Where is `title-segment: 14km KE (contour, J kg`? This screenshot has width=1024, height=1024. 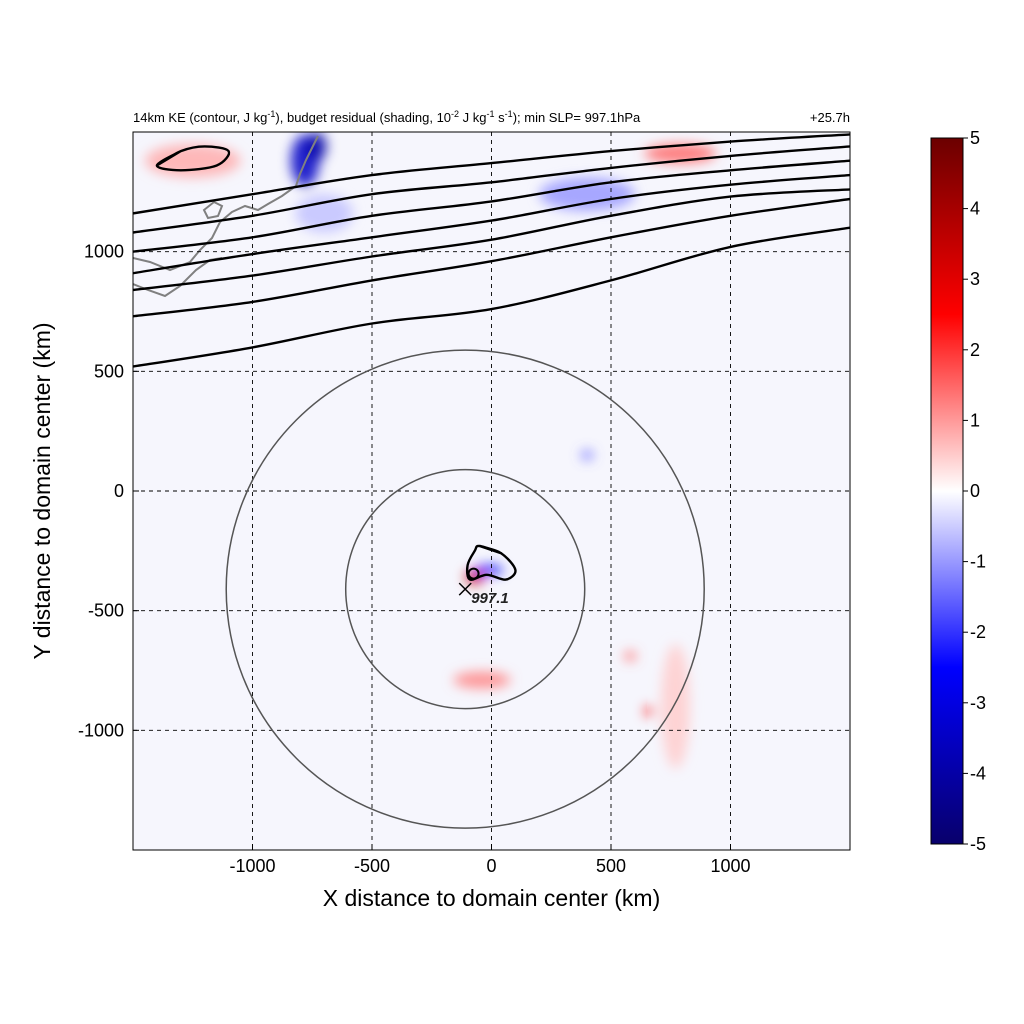 title-segment: 14km KE (contour, J kg is located at coordinates (200, 117).